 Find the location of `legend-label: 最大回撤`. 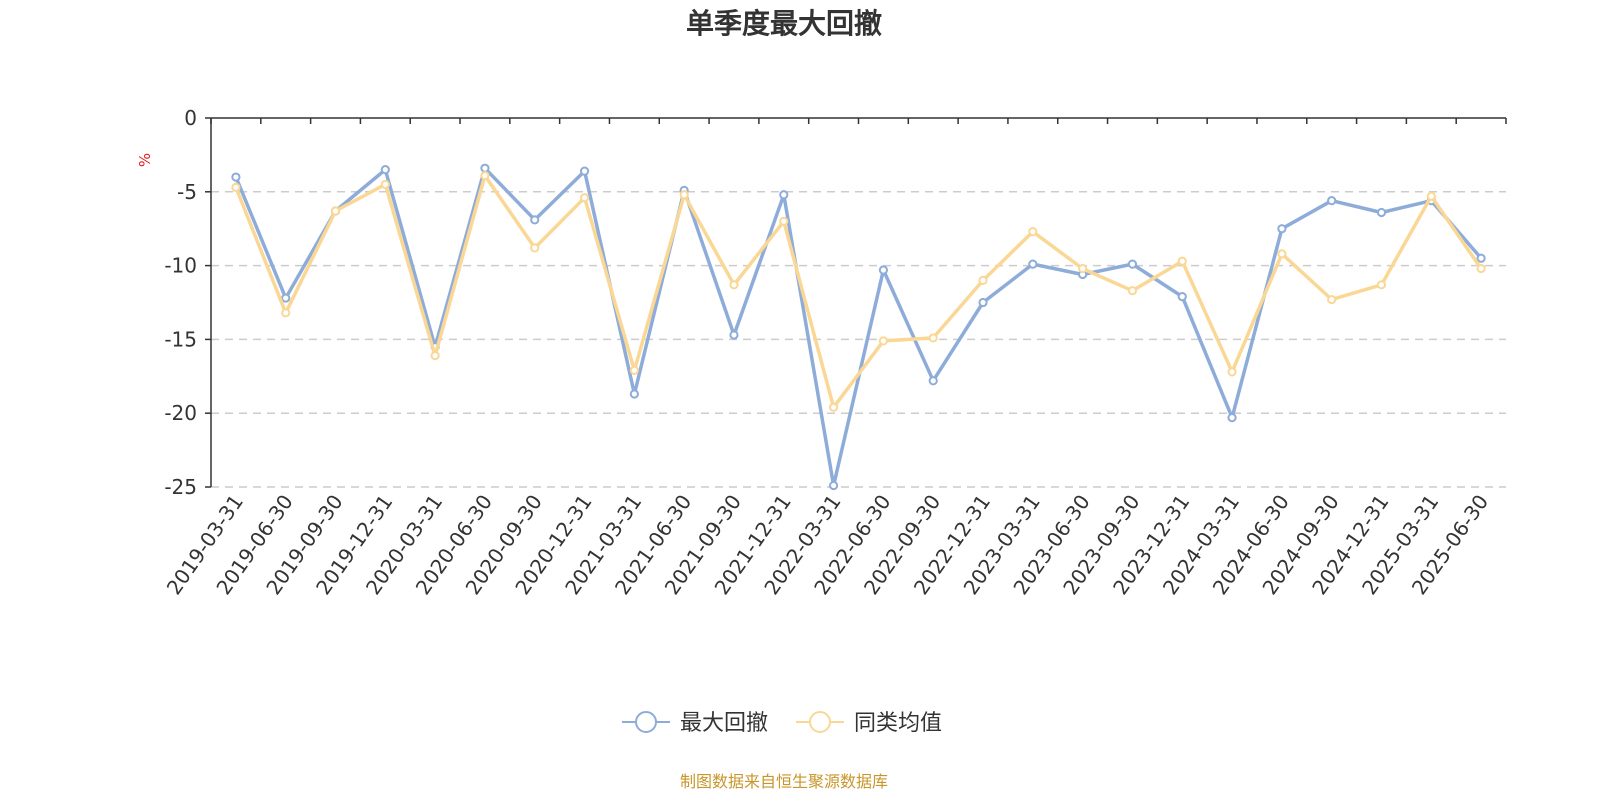

legend-label: 最大回撤 is located at coordinates (724, 723).